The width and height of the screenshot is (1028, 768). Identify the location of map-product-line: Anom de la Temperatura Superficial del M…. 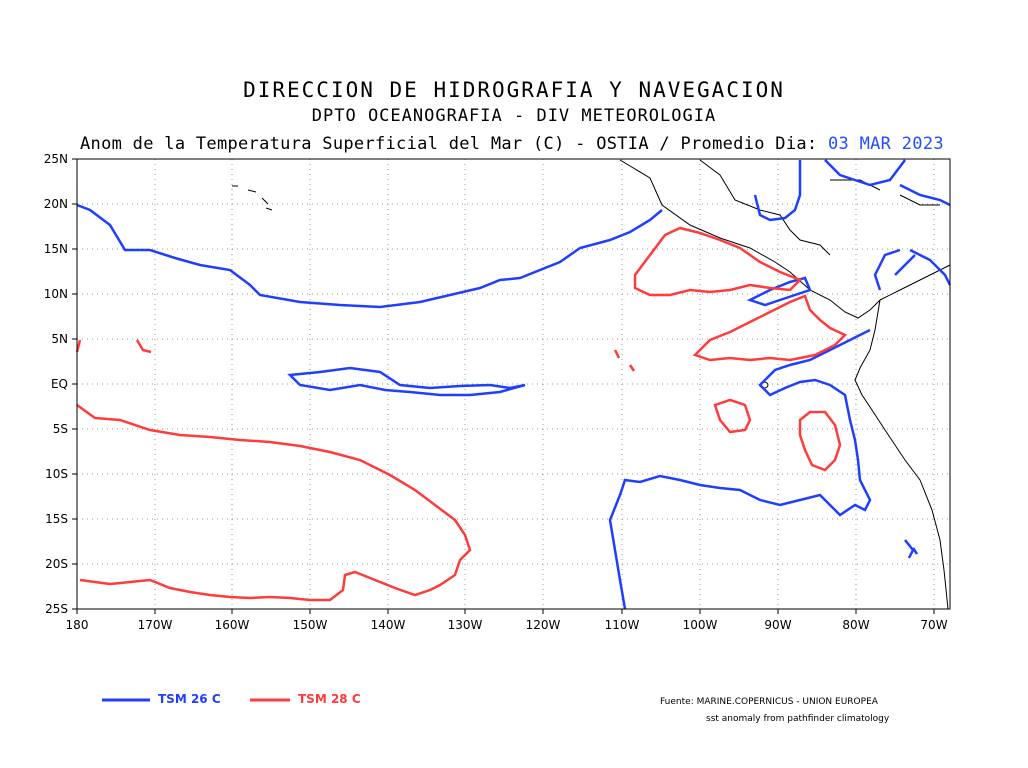
(512, 144).